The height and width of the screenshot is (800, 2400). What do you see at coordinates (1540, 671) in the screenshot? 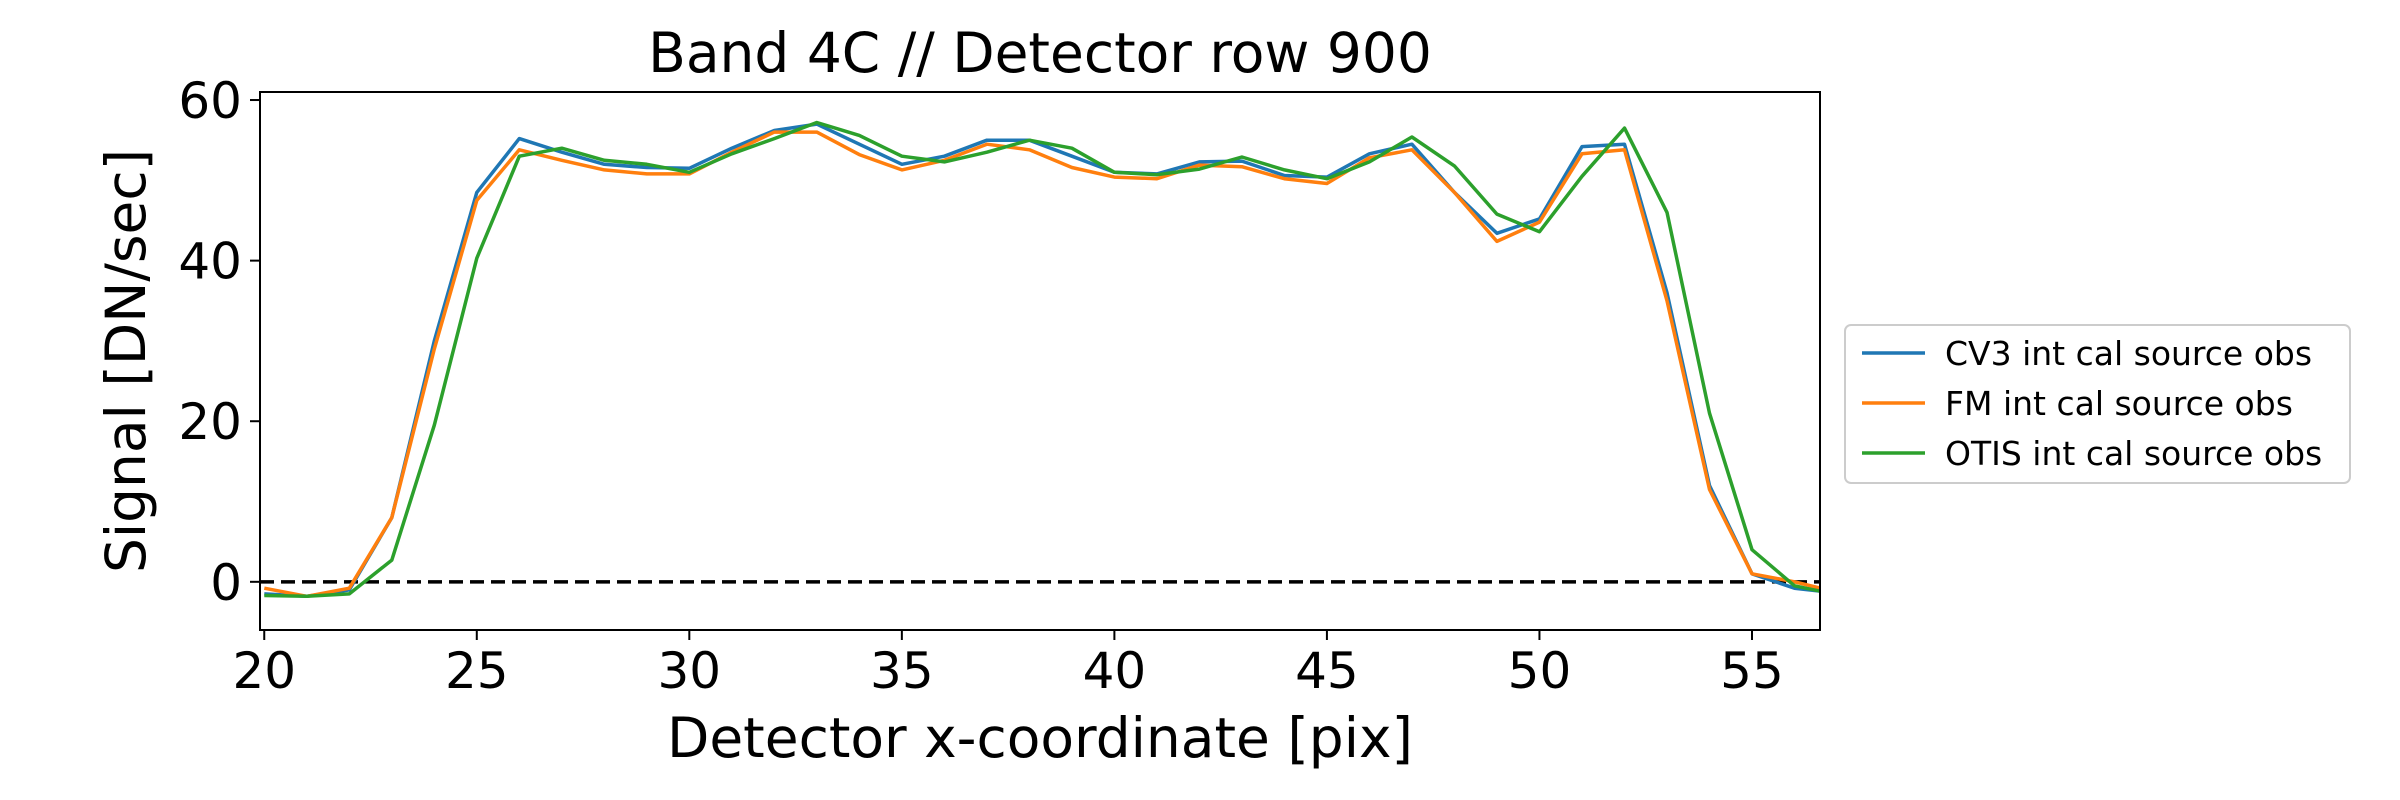
I see `x-tick-label: 50` at bounding box center [1540, 671].